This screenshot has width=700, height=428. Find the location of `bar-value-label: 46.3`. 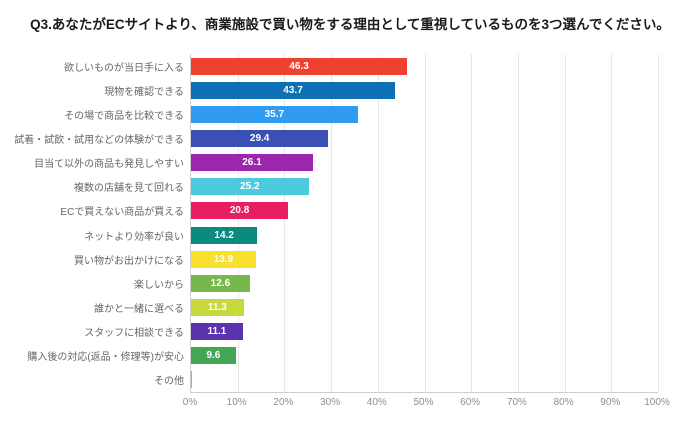

bar-value-label: 46.3 is located at coordinates (299, 66).